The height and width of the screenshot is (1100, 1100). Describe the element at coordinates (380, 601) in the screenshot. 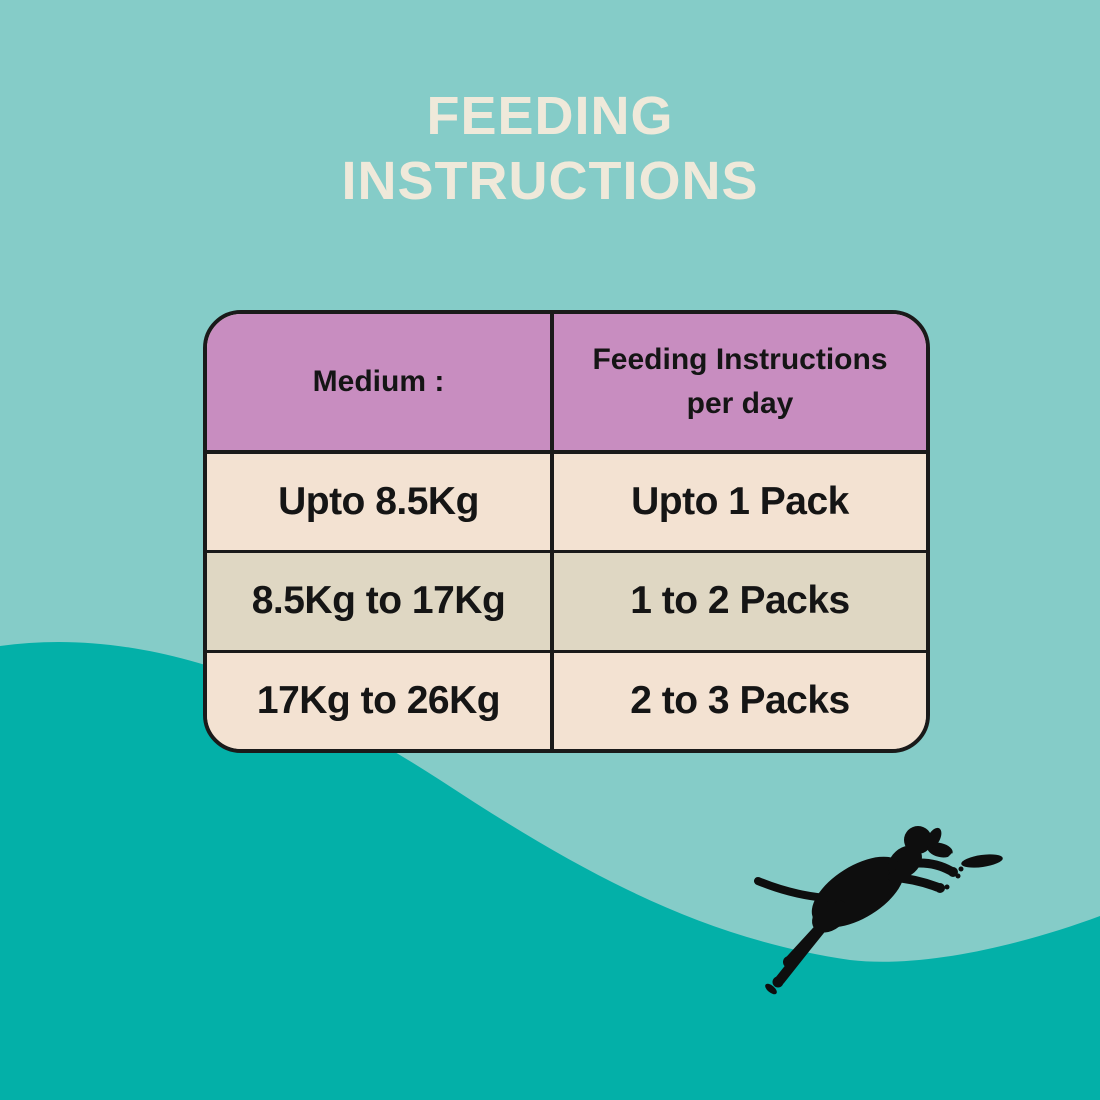

I see `weight-cell: 8.5Kg to 17Kg` at that location.